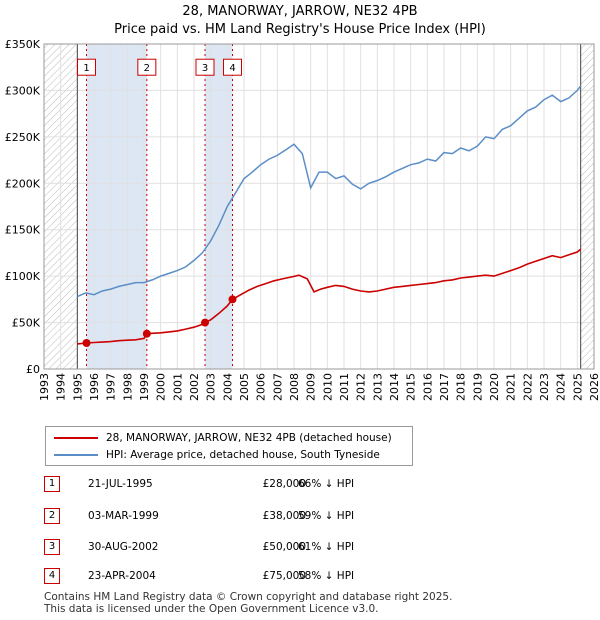  What do you see at coordinates (344, 387) in the screenshot?
I see `x-tick-label: 2011` at bounding box center [344, 387].